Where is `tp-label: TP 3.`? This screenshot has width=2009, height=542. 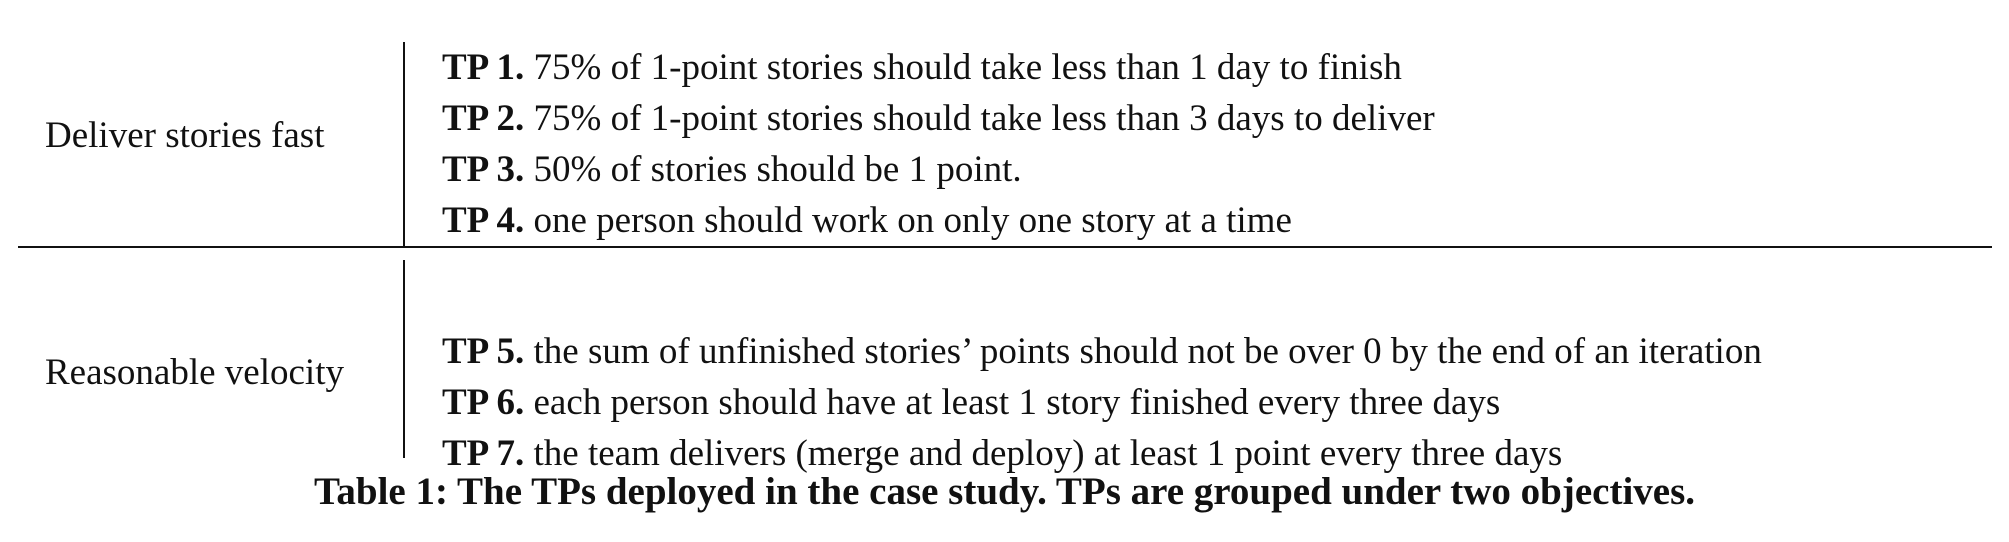 tp-label: TP 3. is located at coordinates (483, 169).